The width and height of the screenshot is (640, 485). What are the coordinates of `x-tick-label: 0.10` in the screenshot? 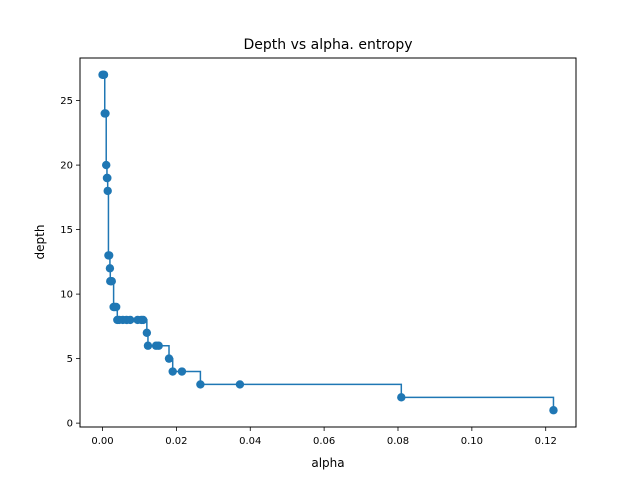 It's located at (472, 441).